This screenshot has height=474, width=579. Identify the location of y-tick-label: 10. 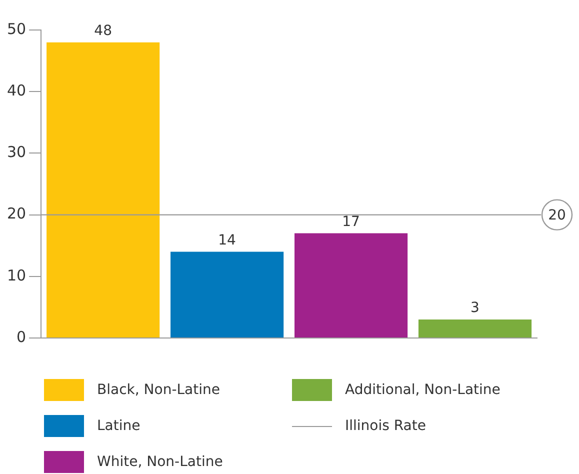
(16, 275).